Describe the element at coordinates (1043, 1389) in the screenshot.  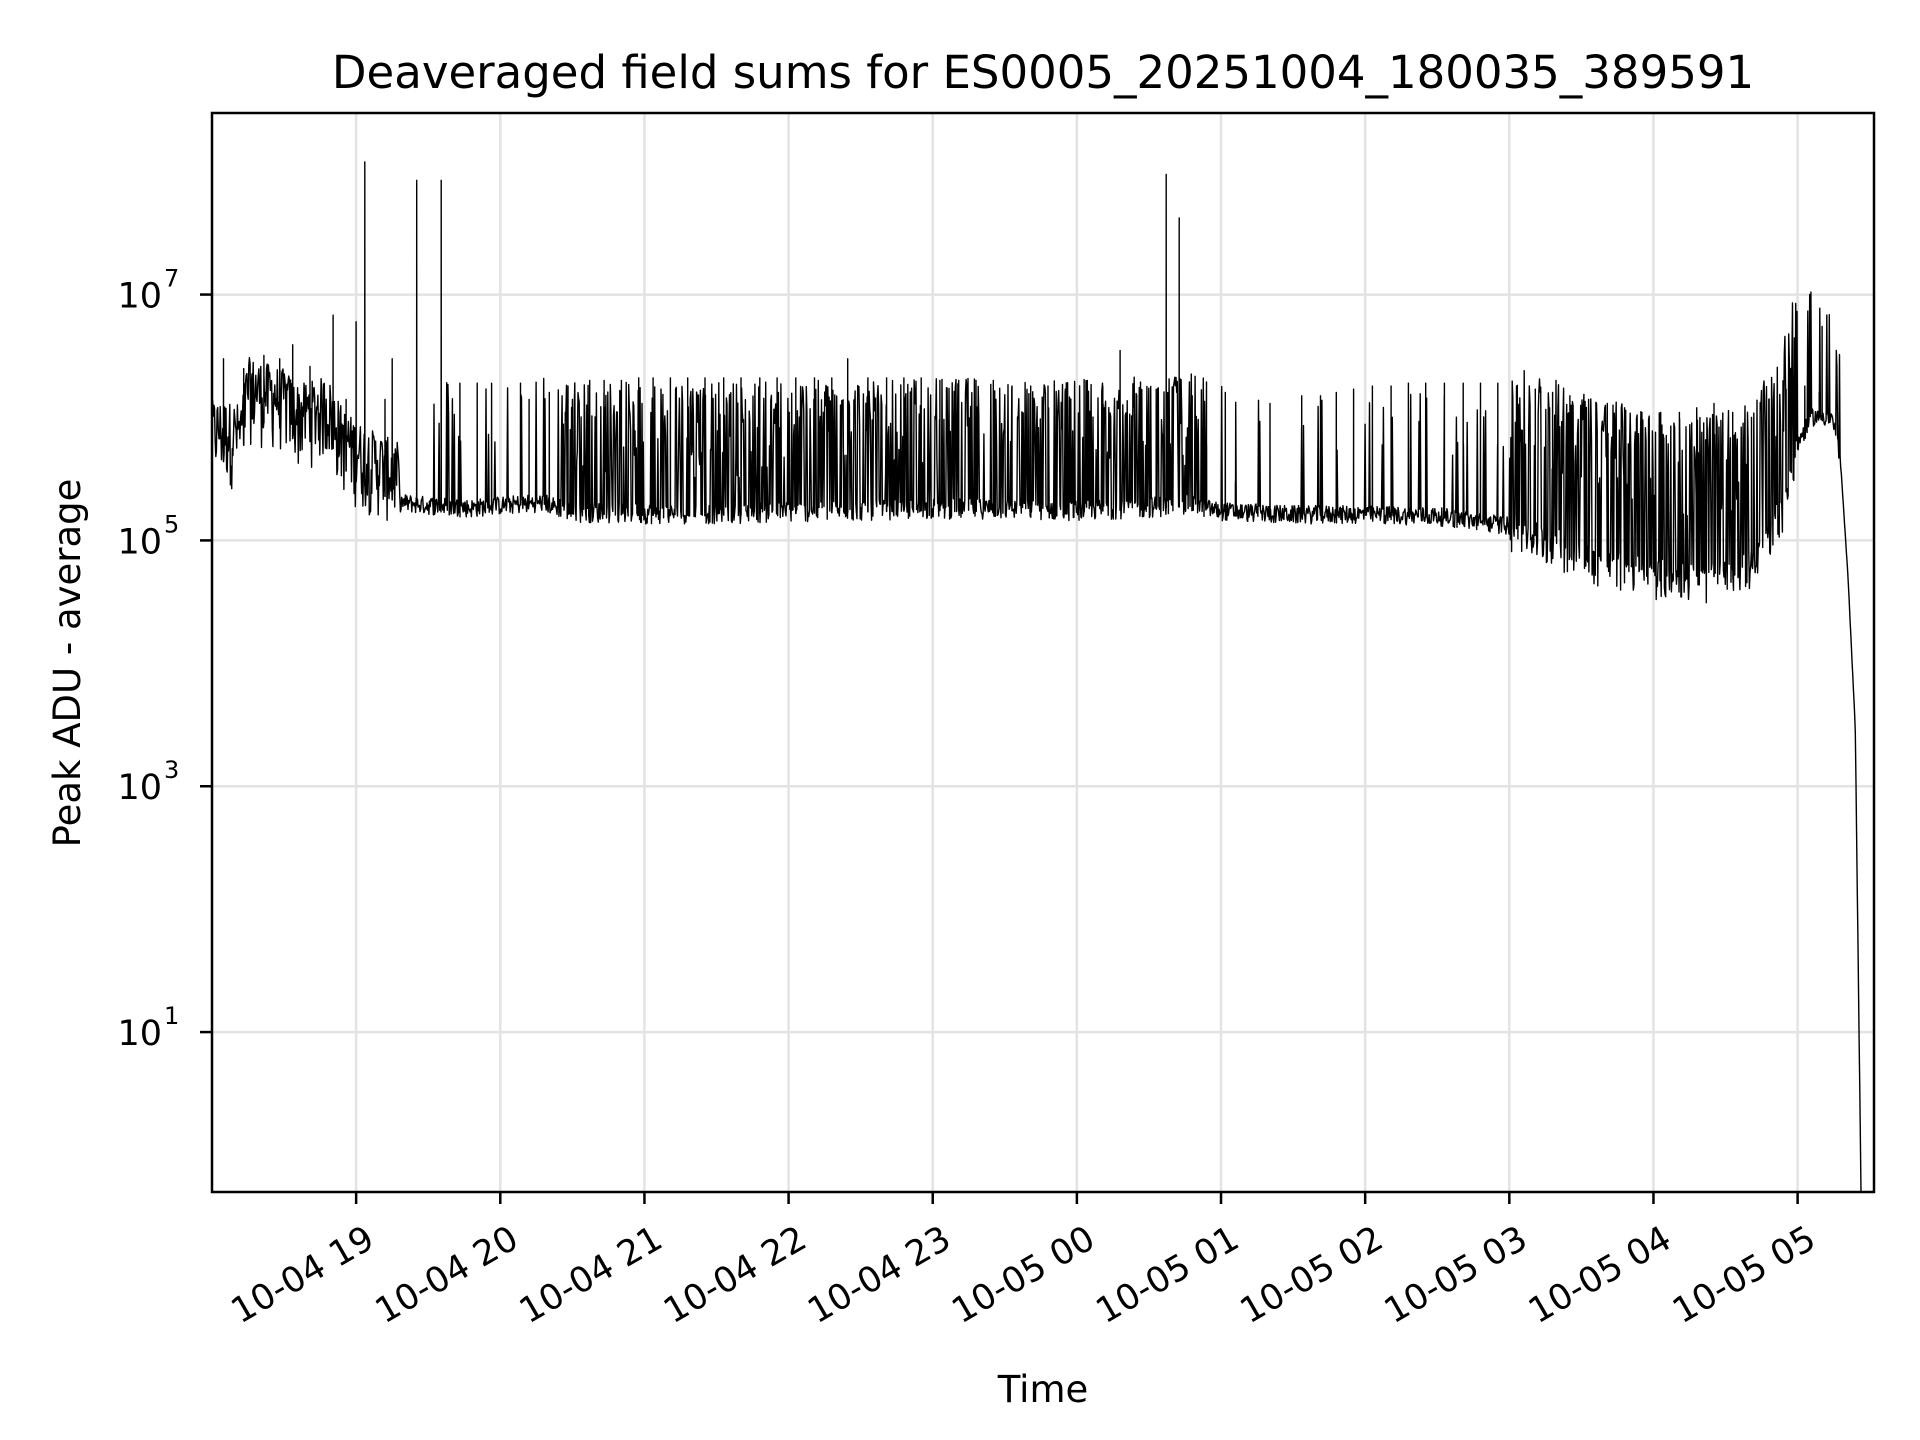
I see `x-axis-label: Time` at that location.